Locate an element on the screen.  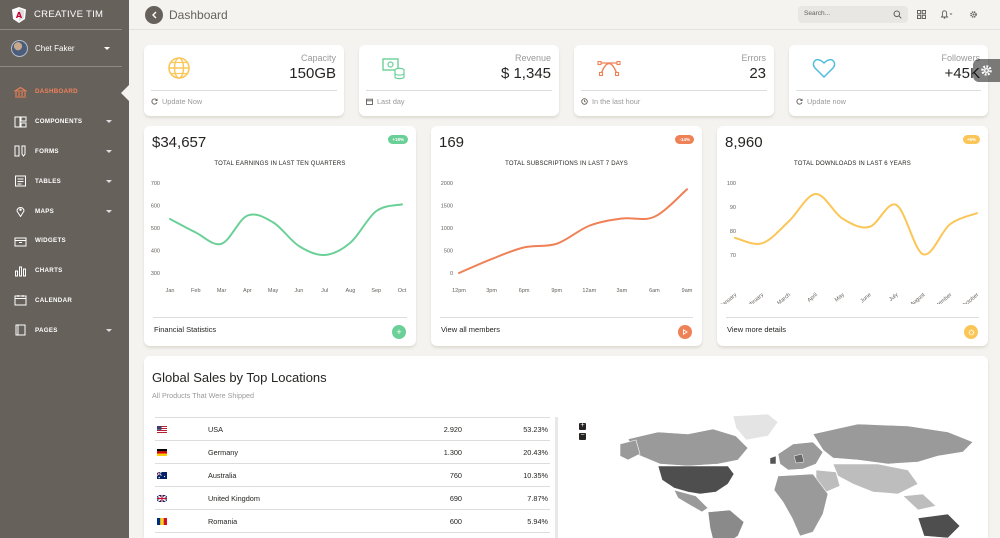
y-tick-label: 700 is located at coordinates (155, 184).